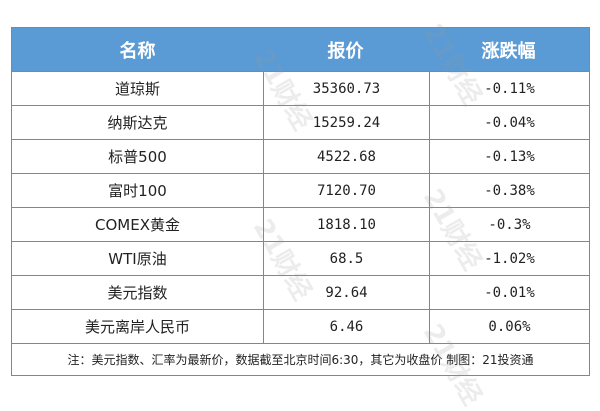 The image size is (600, 411). What do you see at coordinates (345, 51) in the screenshot?
I see `header-price: 报价` at bounding box center [345, 51].